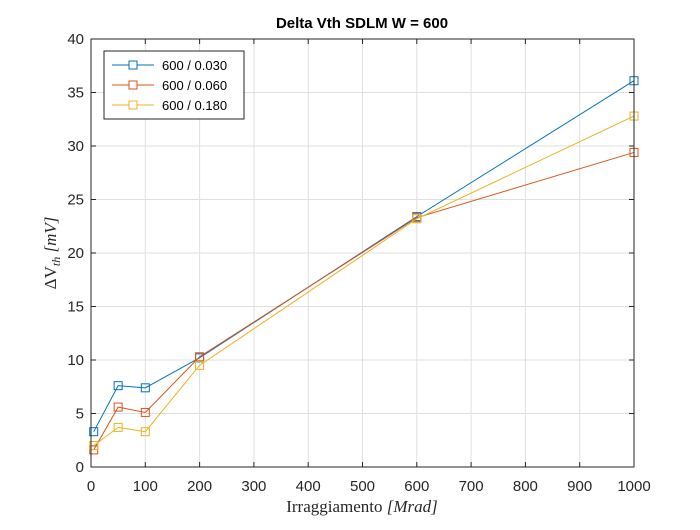 The height and width of the screenshot is (530, 700). What do you see at coordinates (52, 253) in the screenshot?
I see `y-axis-title: ΔVth [mV]` at bounding box center [52, 253].